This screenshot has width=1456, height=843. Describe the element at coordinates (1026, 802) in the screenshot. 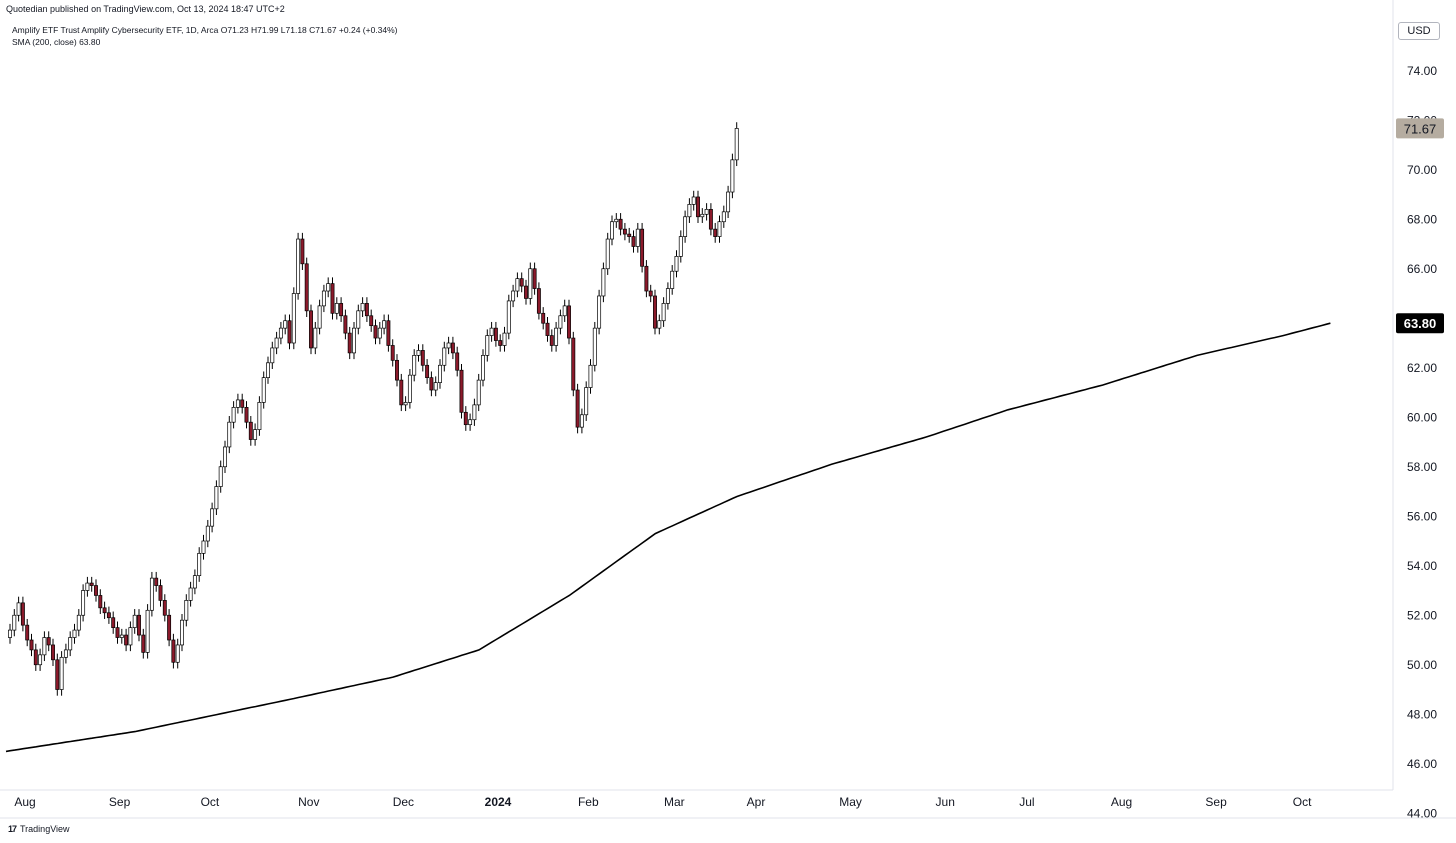

I see `x-tick-label: Jul` at that location.